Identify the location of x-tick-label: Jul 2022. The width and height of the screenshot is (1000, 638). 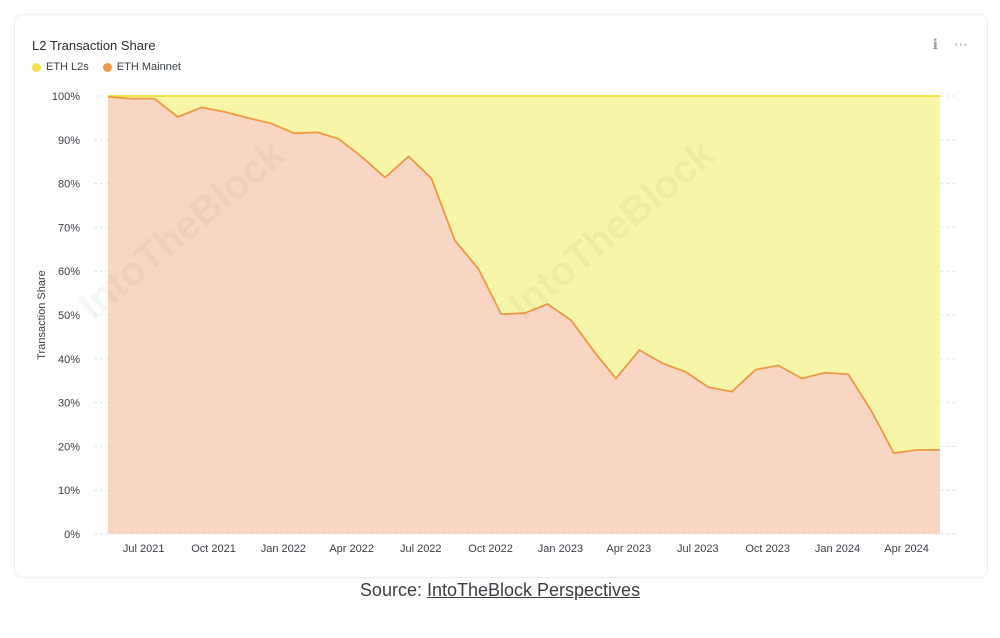
(421, 549).